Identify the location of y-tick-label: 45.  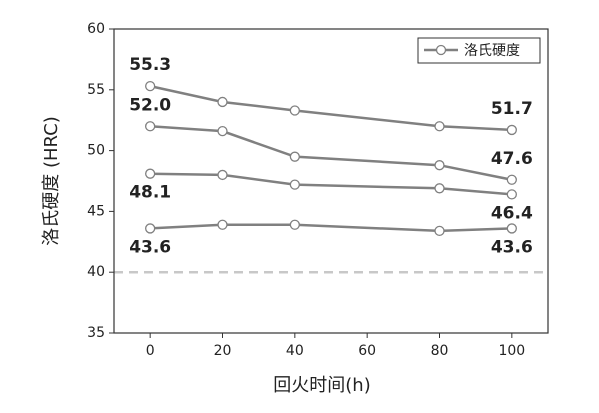
(96, 211).